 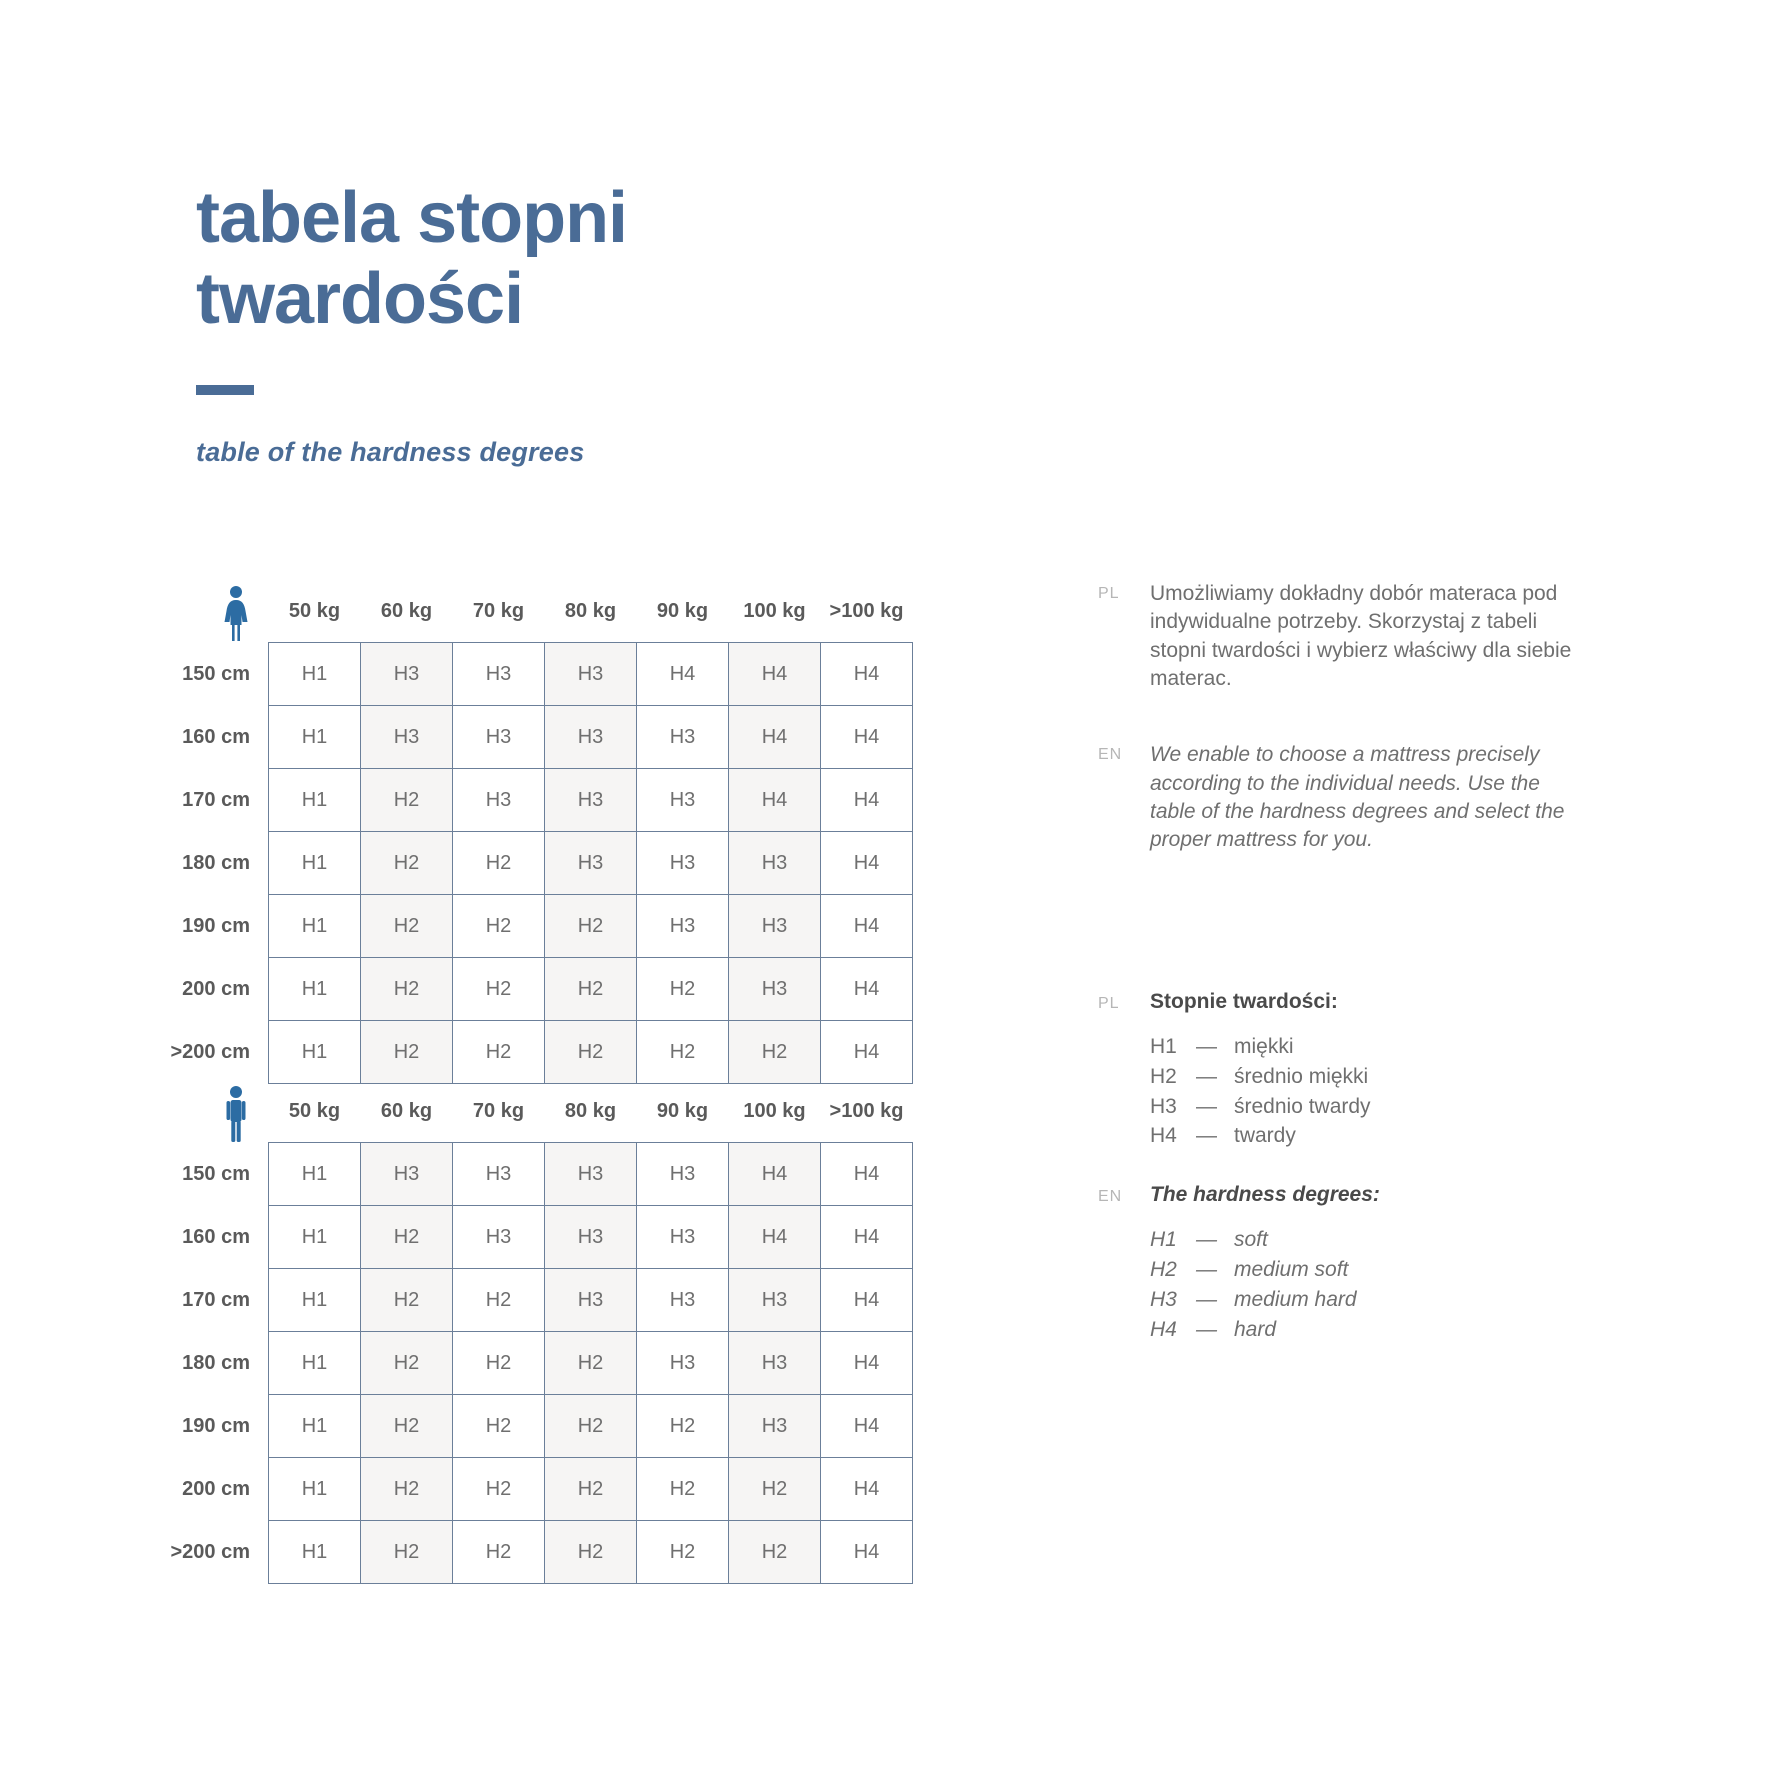 I want to click on legend-item-code: H4, so click(x=1163, y=1329).